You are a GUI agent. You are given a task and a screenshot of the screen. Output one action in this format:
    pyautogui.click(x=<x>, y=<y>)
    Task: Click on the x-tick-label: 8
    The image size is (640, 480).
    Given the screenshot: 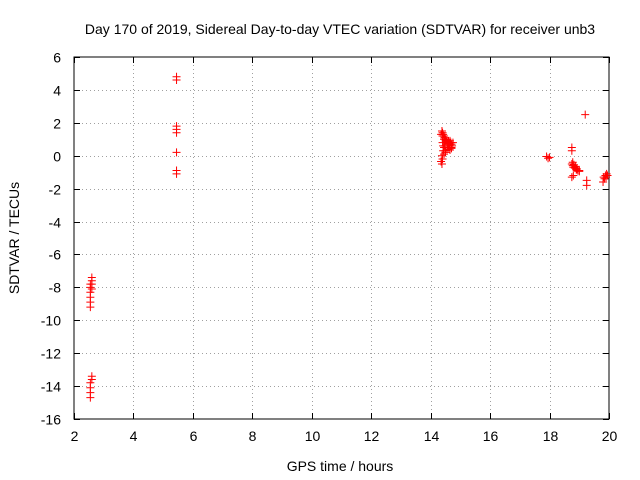 What is the action you would take?
    pyautogui.click(x=253, y=436)
    